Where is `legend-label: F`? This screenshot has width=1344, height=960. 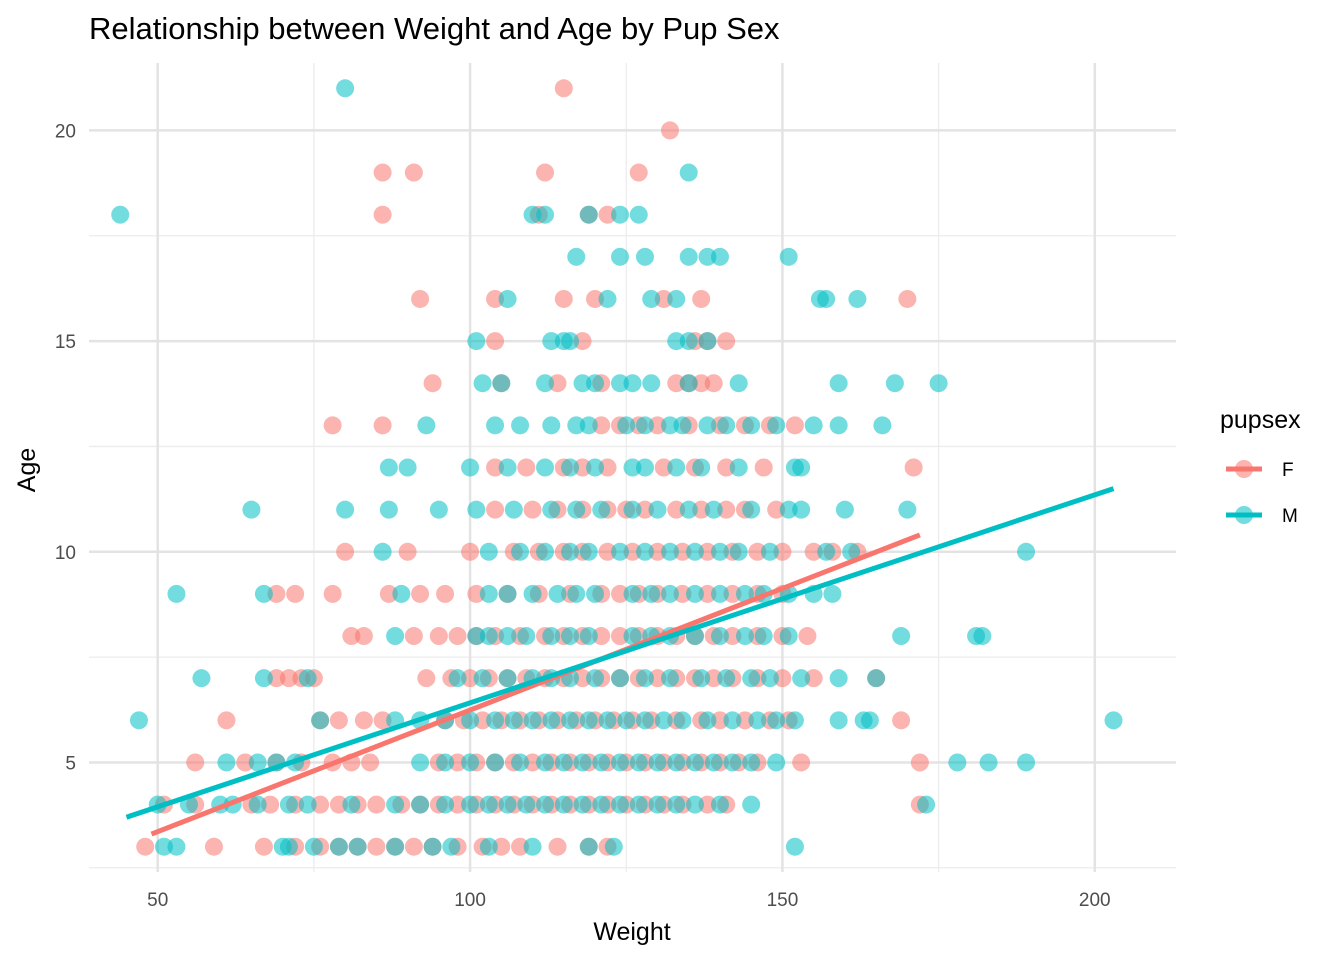
legend-label: F is located at coordinates (1288, 470).